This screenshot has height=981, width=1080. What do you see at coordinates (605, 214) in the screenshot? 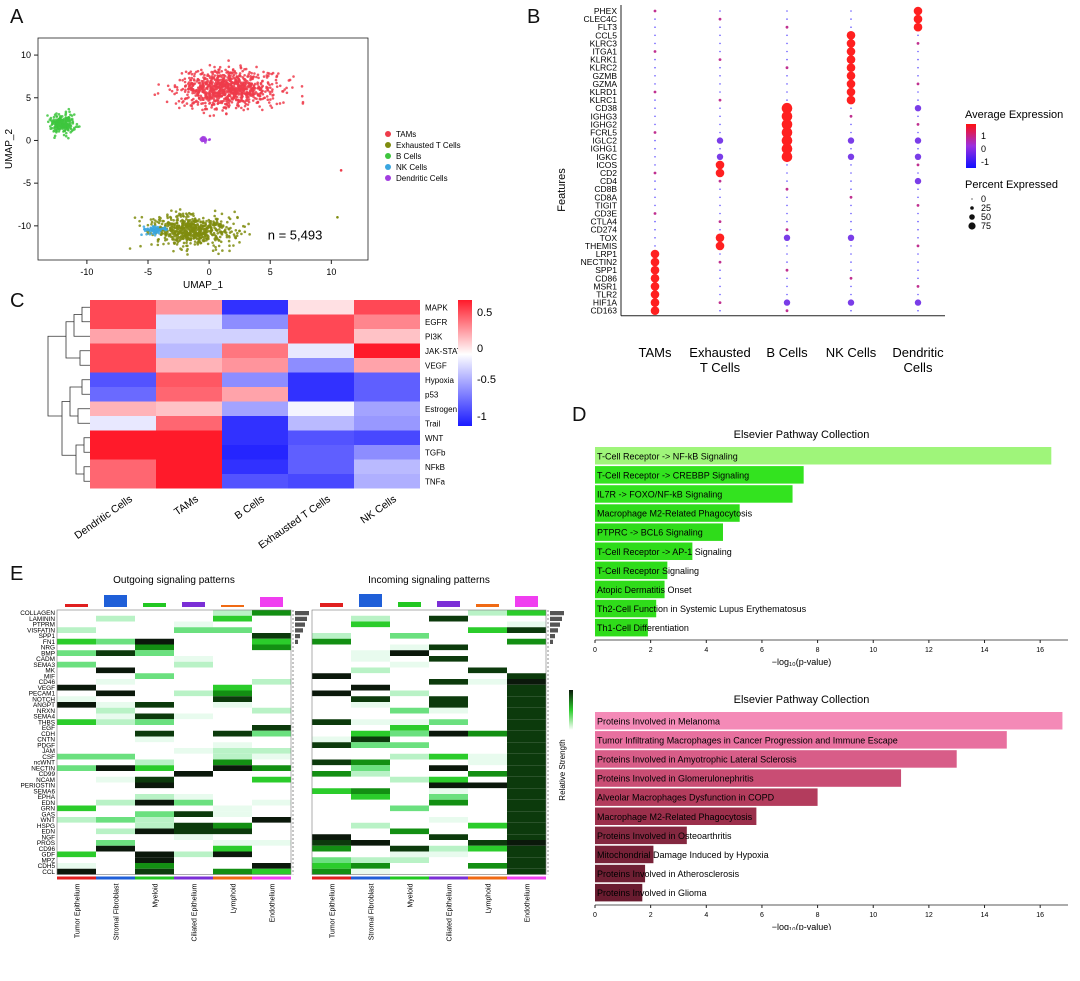
I see `feature-label: CD3E` at bounding box center [605, 214].